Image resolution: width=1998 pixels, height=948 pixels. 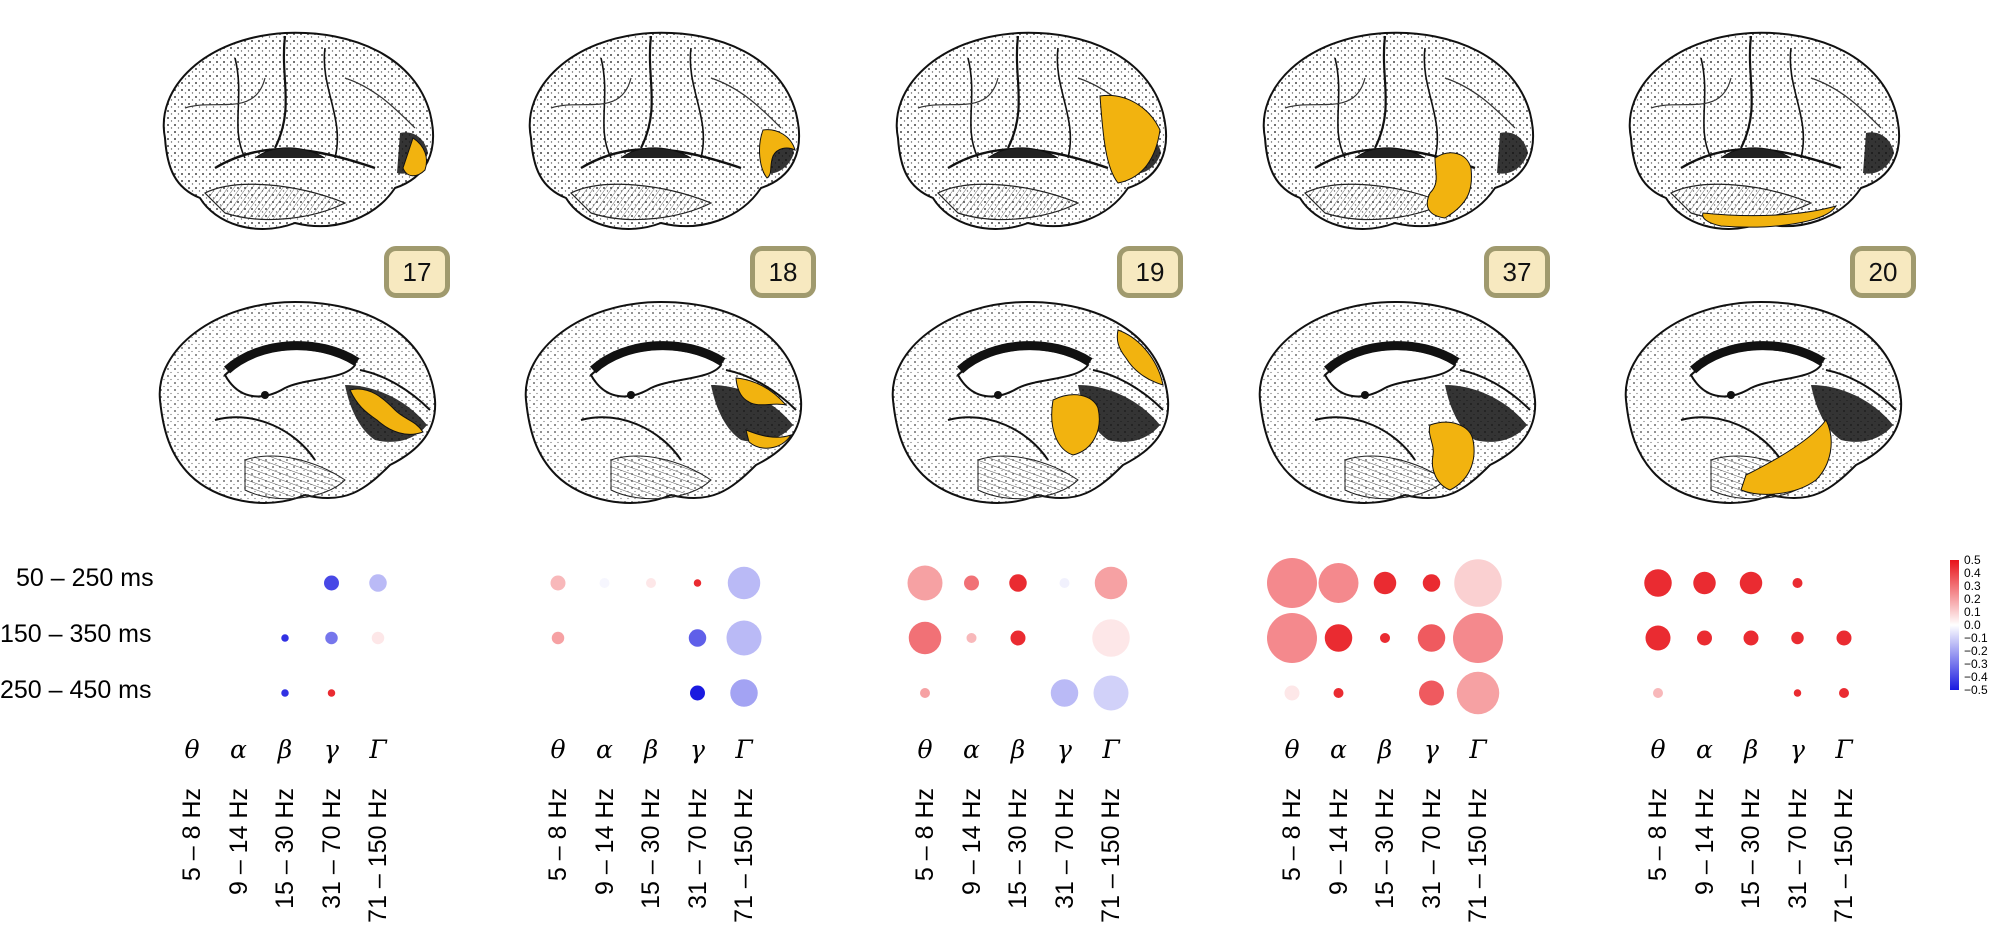 I want to click on dot-20-r1-c2, so click(x=1751, y=638).